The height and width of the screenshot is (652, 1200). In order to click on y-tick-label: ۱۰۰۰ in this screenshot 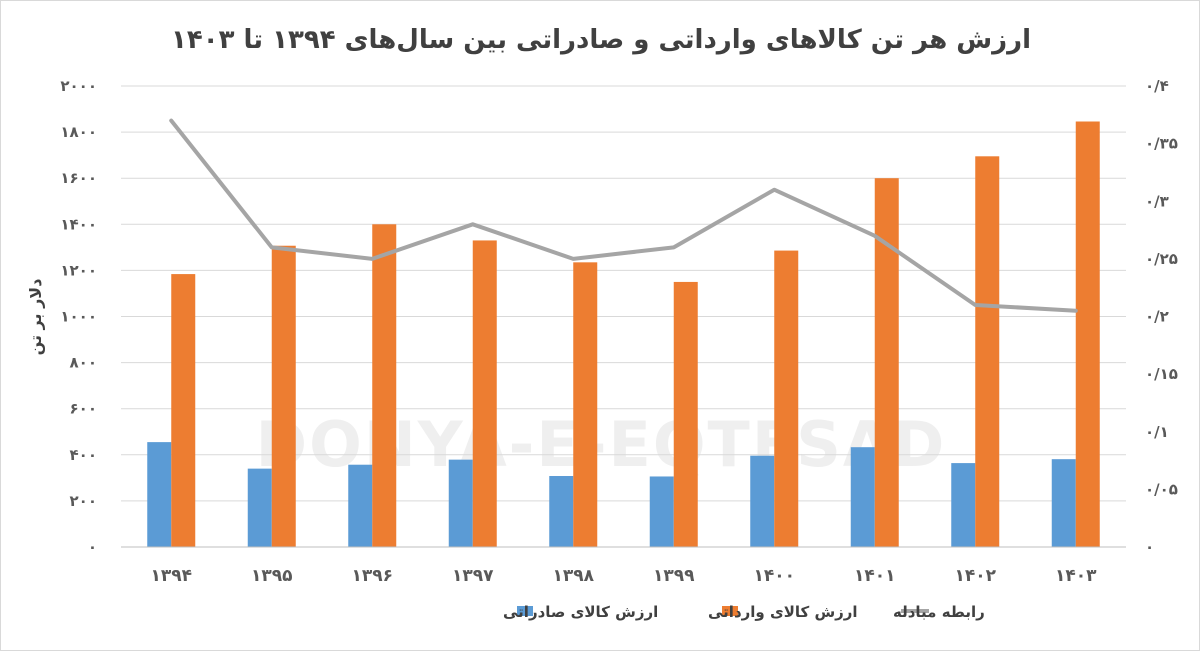, I will do `click(78, 317)`.